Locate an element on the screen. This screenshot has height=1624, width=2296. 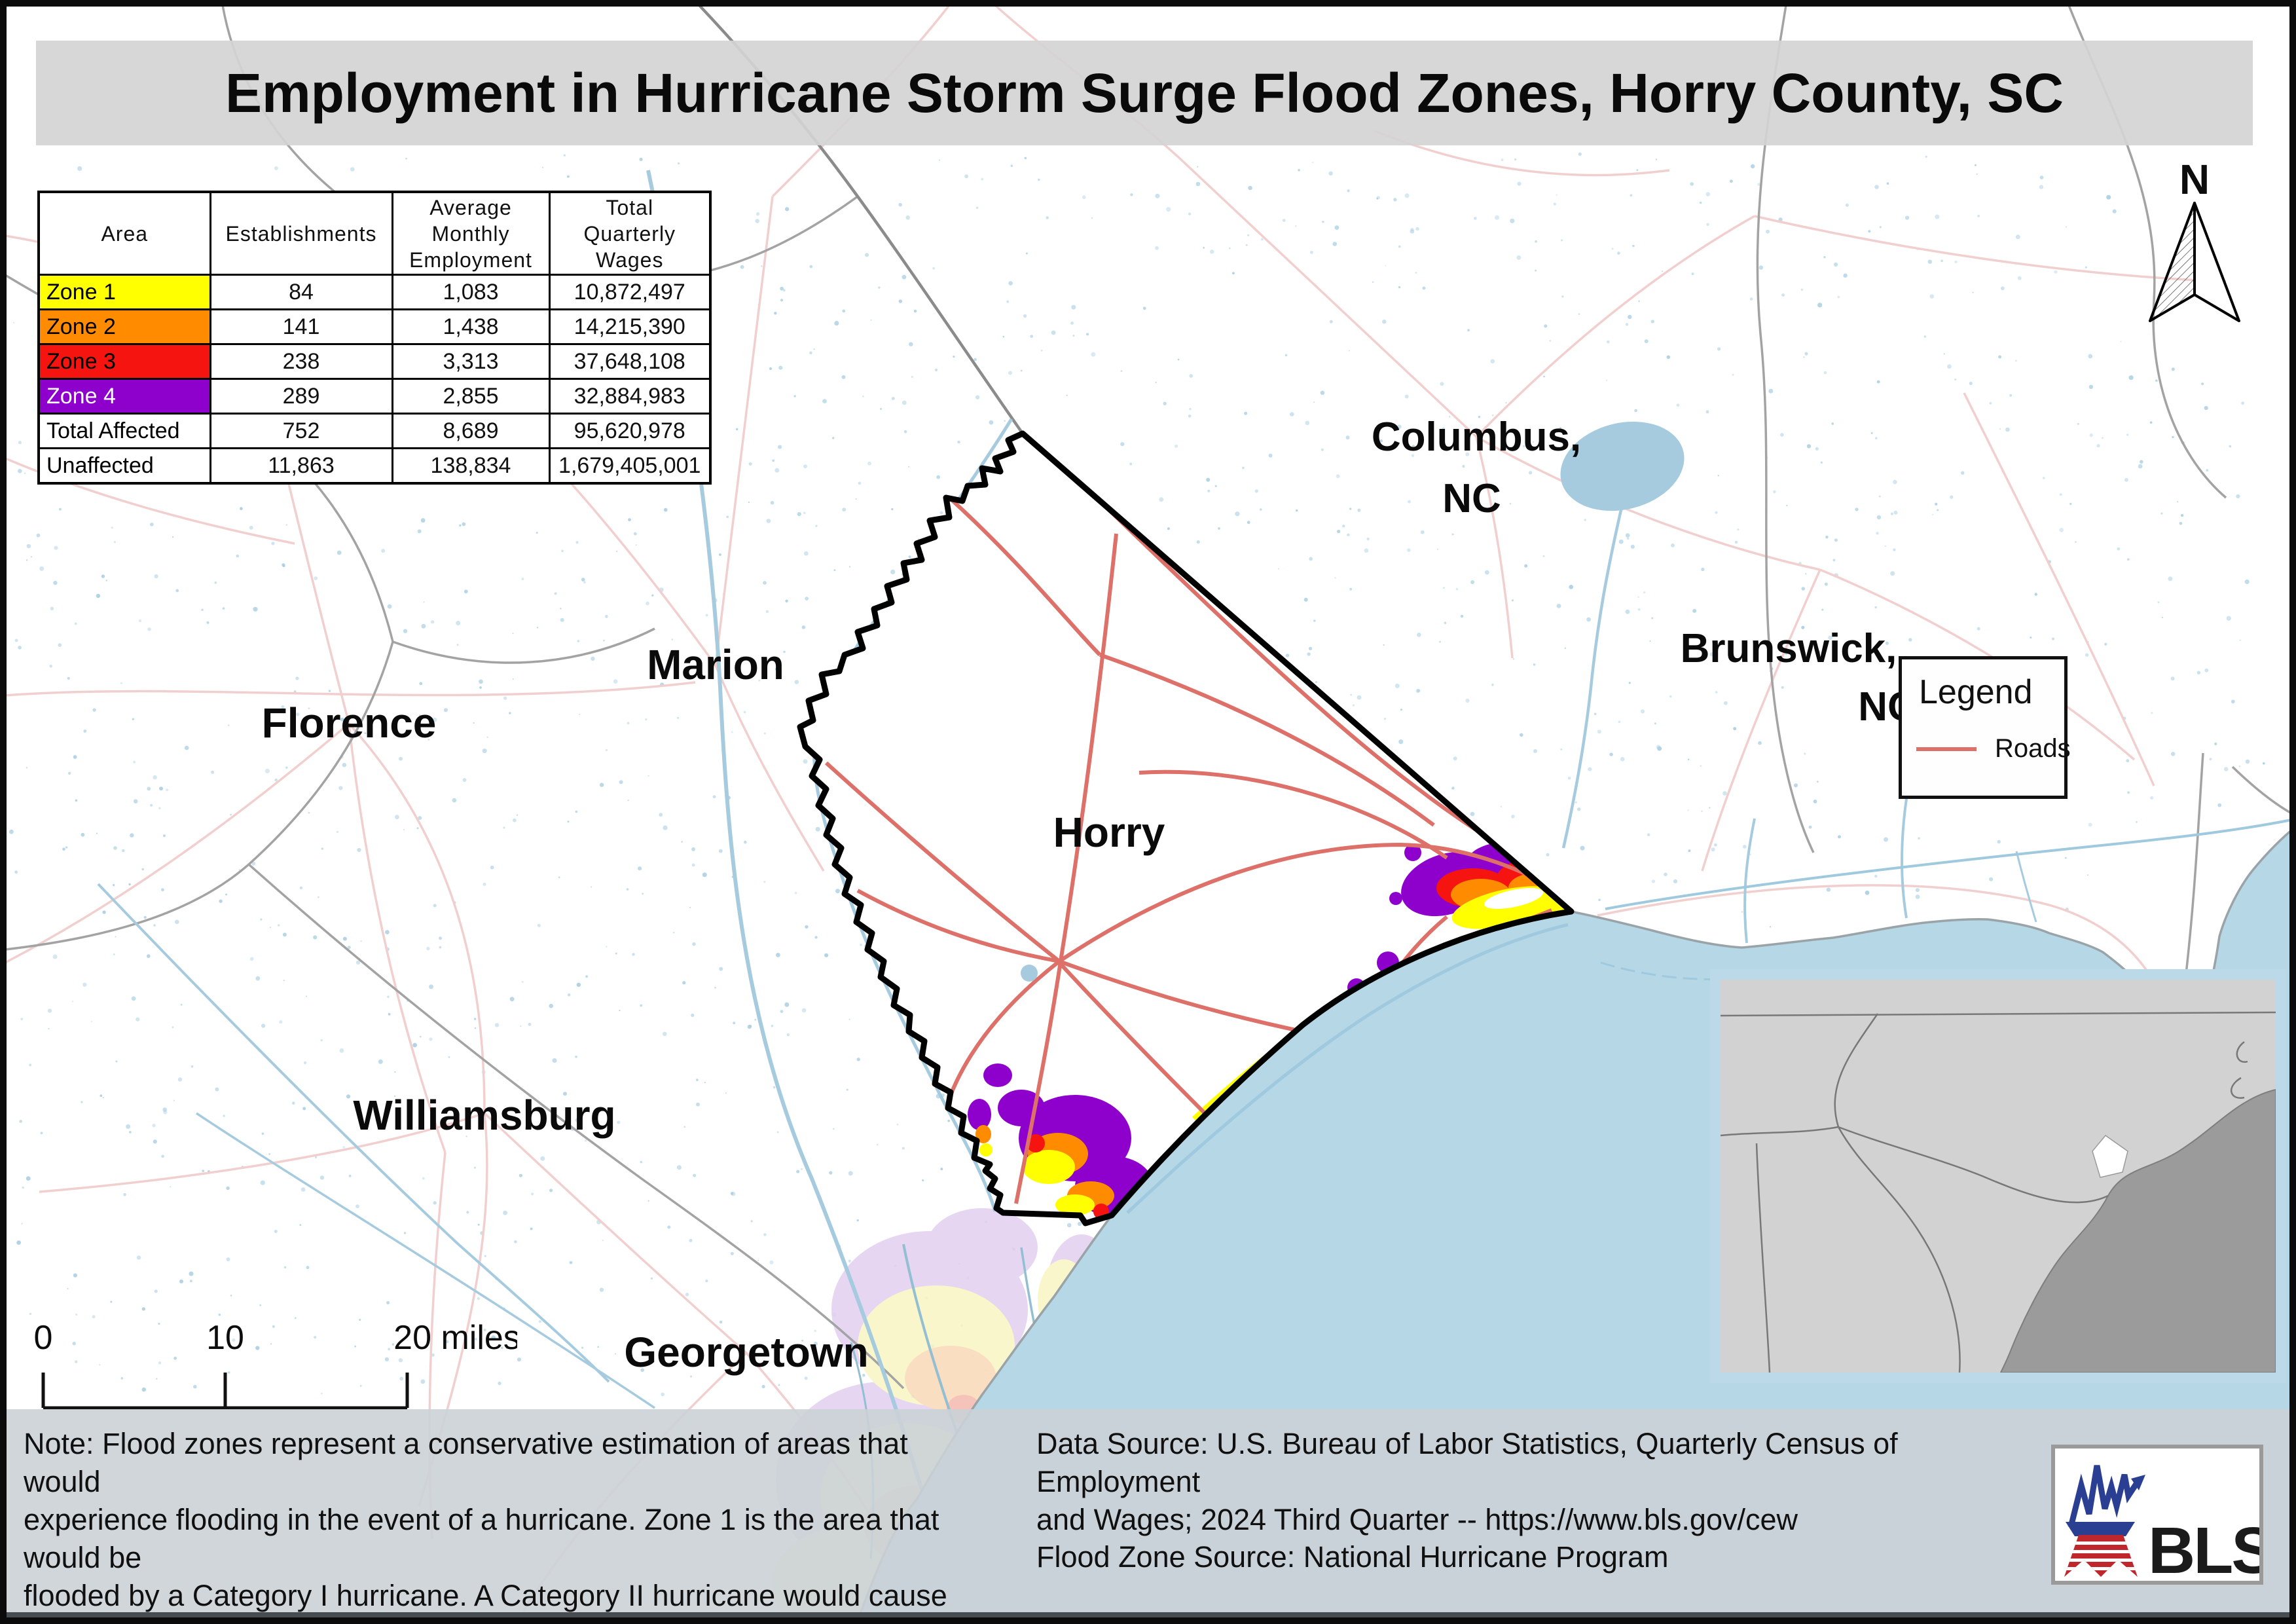
header-establishments: Establishments is located at coordinates (301, 233).